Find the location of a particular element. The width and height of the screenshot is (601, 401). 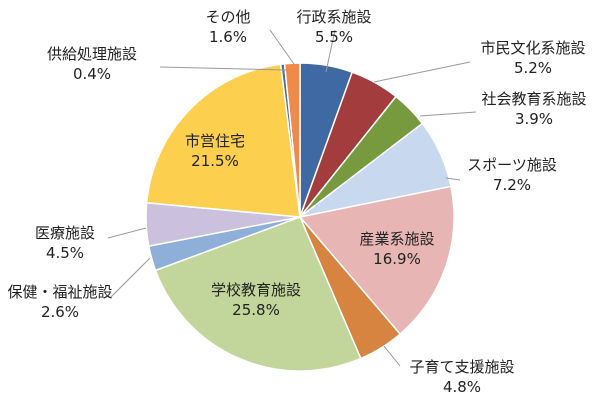

slice-percent-label: 25.8% is located at coordinates (256, 310).